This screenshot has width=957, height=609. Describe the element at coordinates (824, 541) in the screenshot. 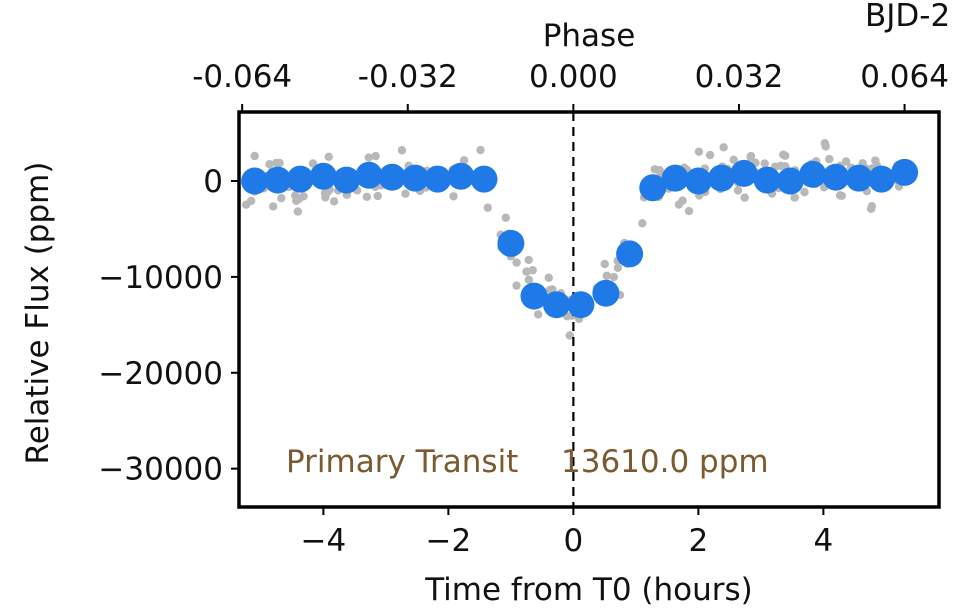

I see `x-tick-label: 4` at that location.